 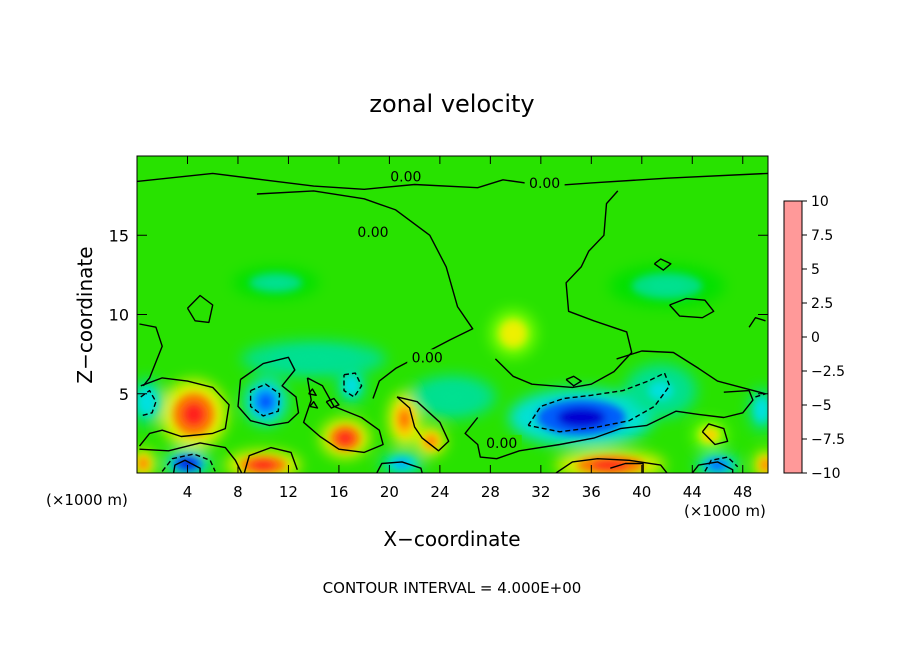 What do you see at coordinates (439, 492) in the screenshot?
I see `x-tick-label-24: 24` at bounding box center [439, 492].